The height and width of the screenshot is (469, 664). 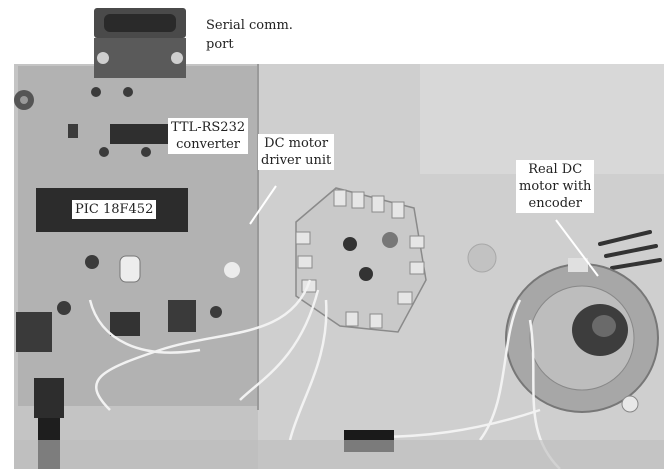 What do you see at coordinates (140, 23) in the screenshot?
I see `serial-connector-face` at bounding box center [140, 23].